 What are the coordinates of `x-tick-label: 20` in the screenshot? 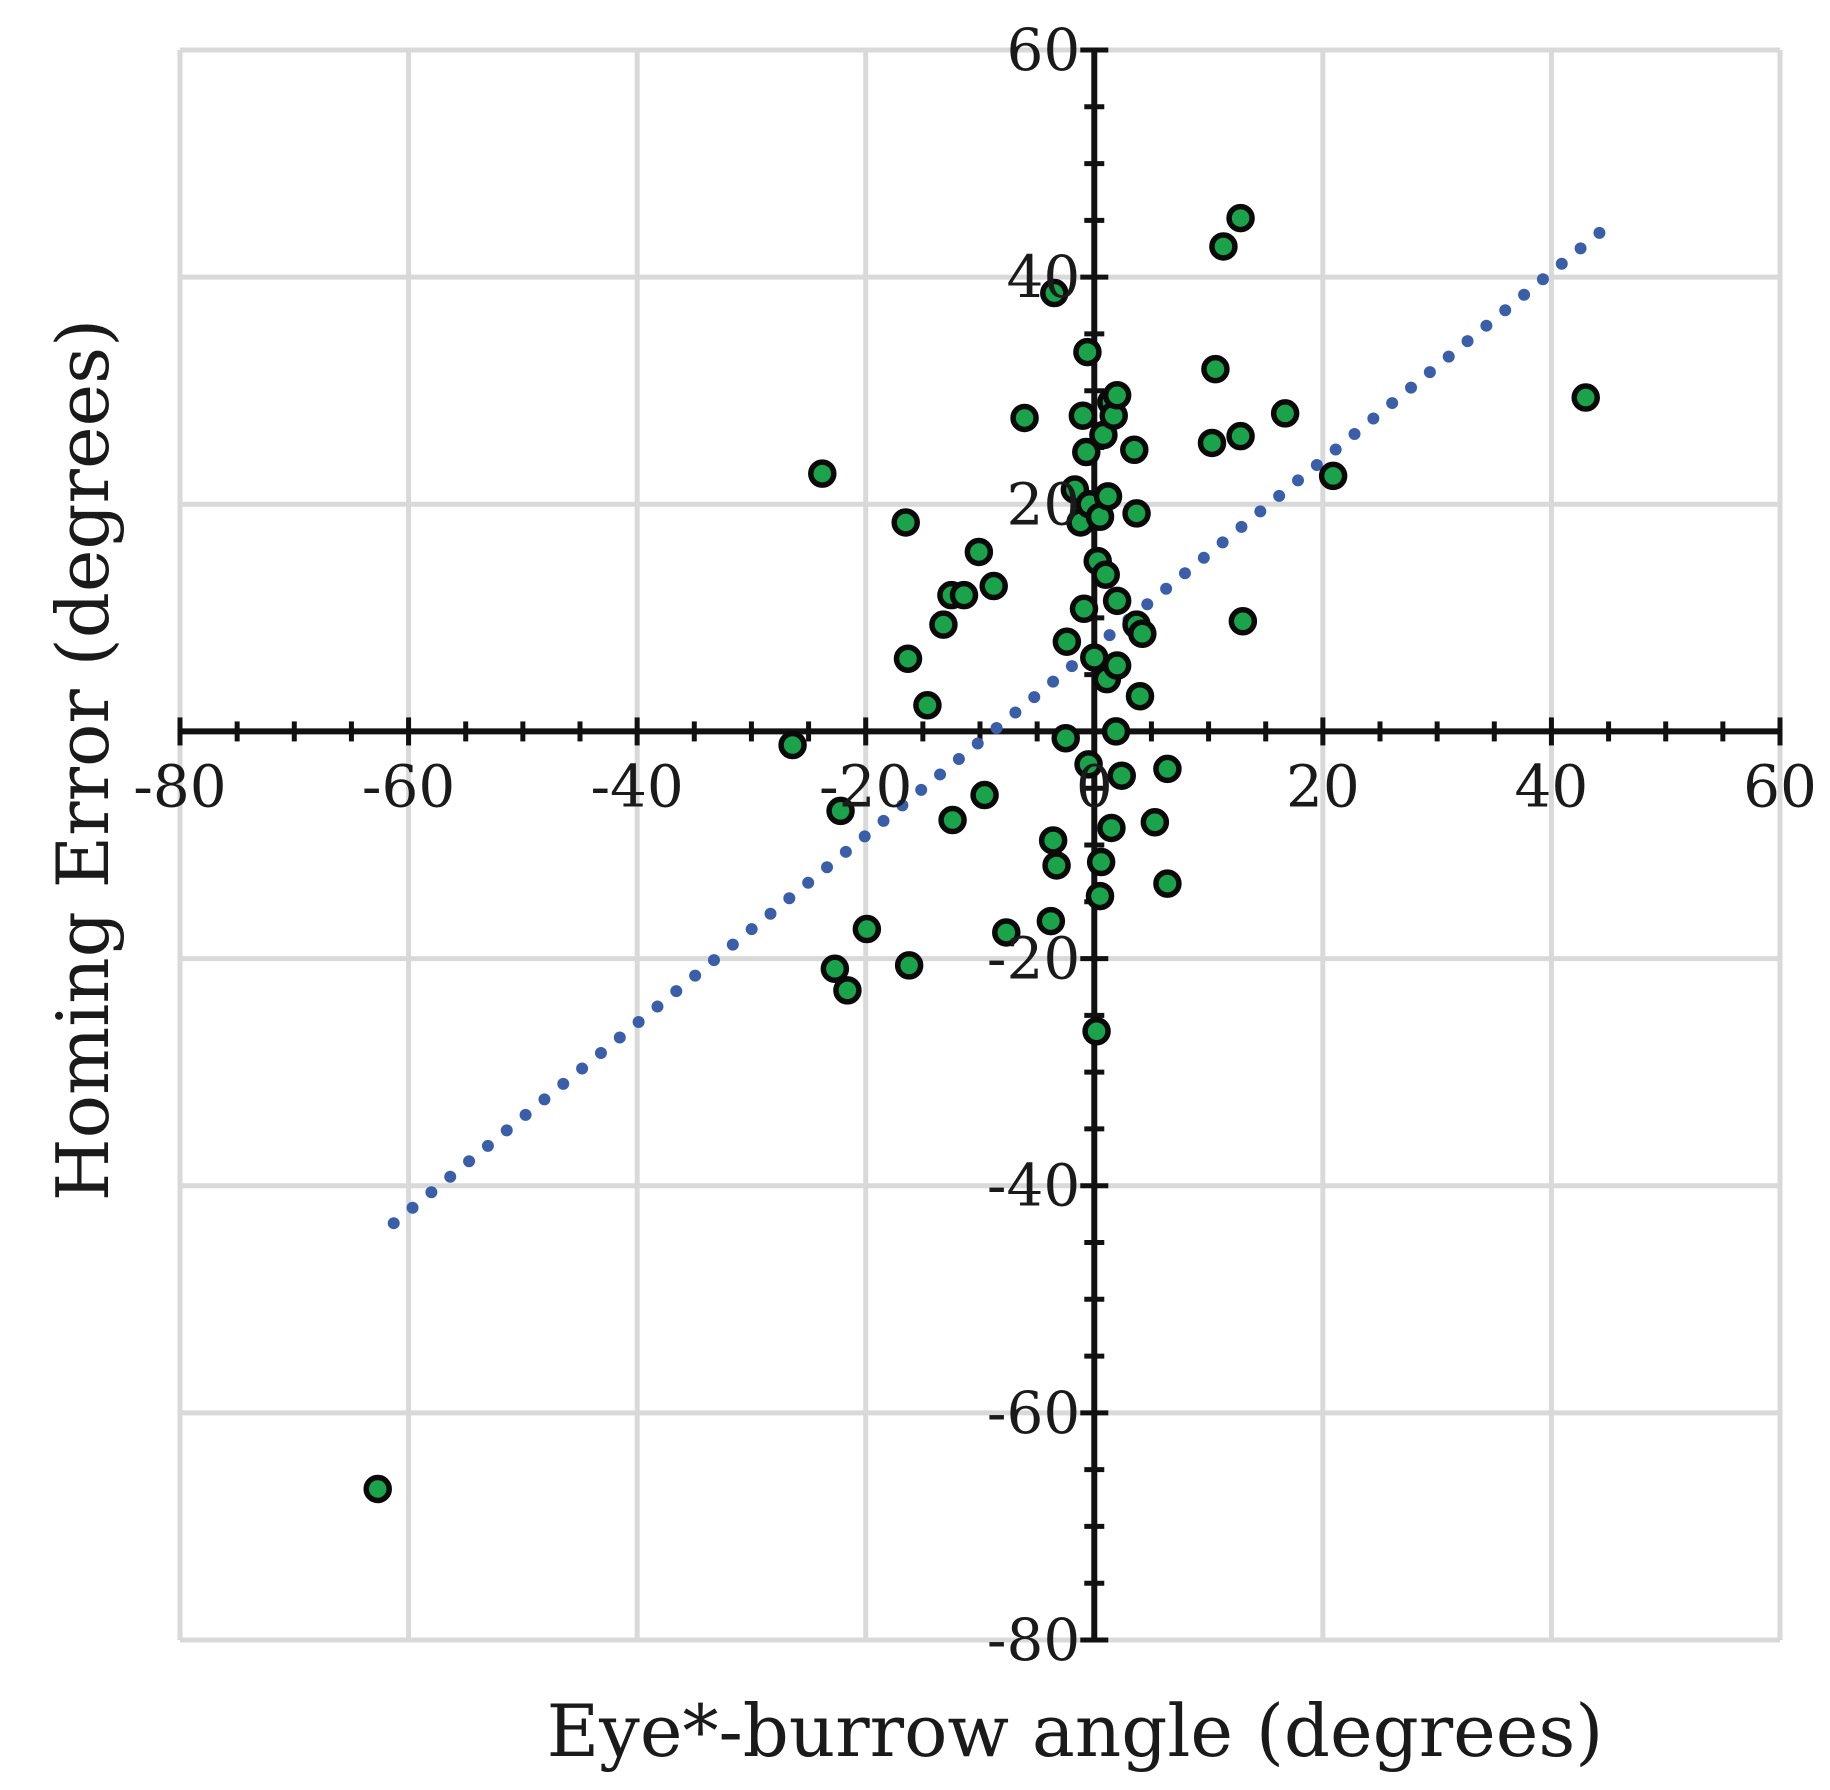 It's located at (1323, 786).